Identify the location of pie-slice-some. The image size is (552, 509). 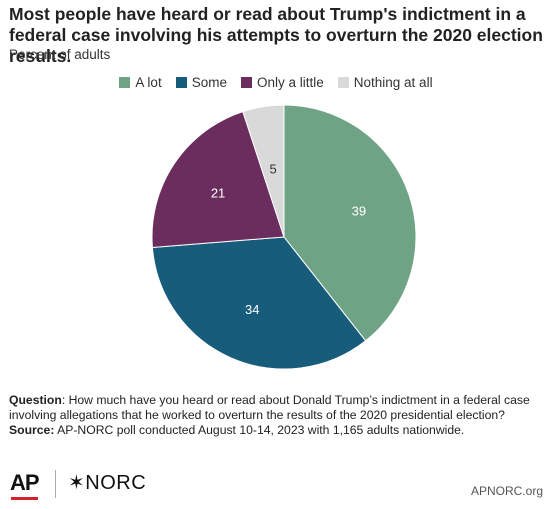
(259, 303).